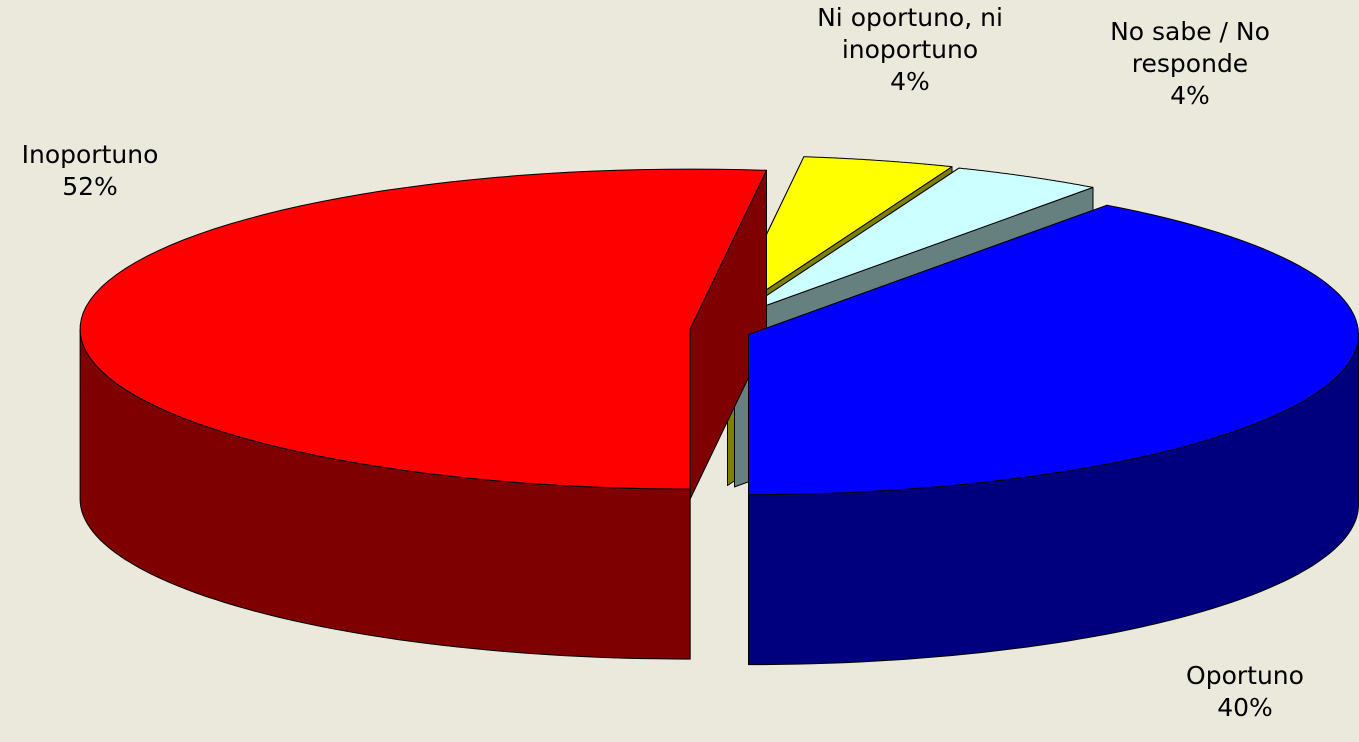 This screenshot has height=742, width=1359. I want to click on data-label-name: Inoportuno, so click(90, 154).